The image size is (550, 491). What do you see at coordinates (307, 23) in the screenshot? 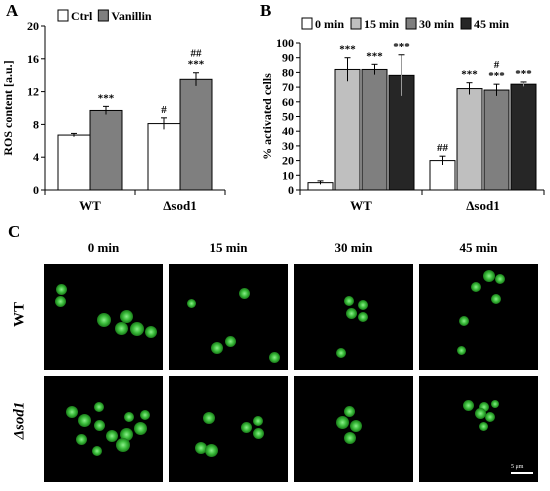
I see `legend-swatch-0-min` at bounding box center [307, 23].